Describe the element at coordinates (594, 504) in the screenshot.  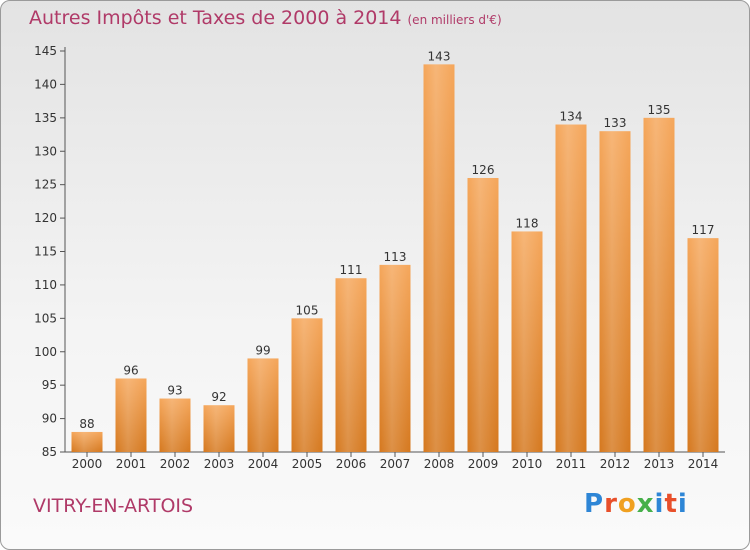
I see `logo-letter: P` at that location.